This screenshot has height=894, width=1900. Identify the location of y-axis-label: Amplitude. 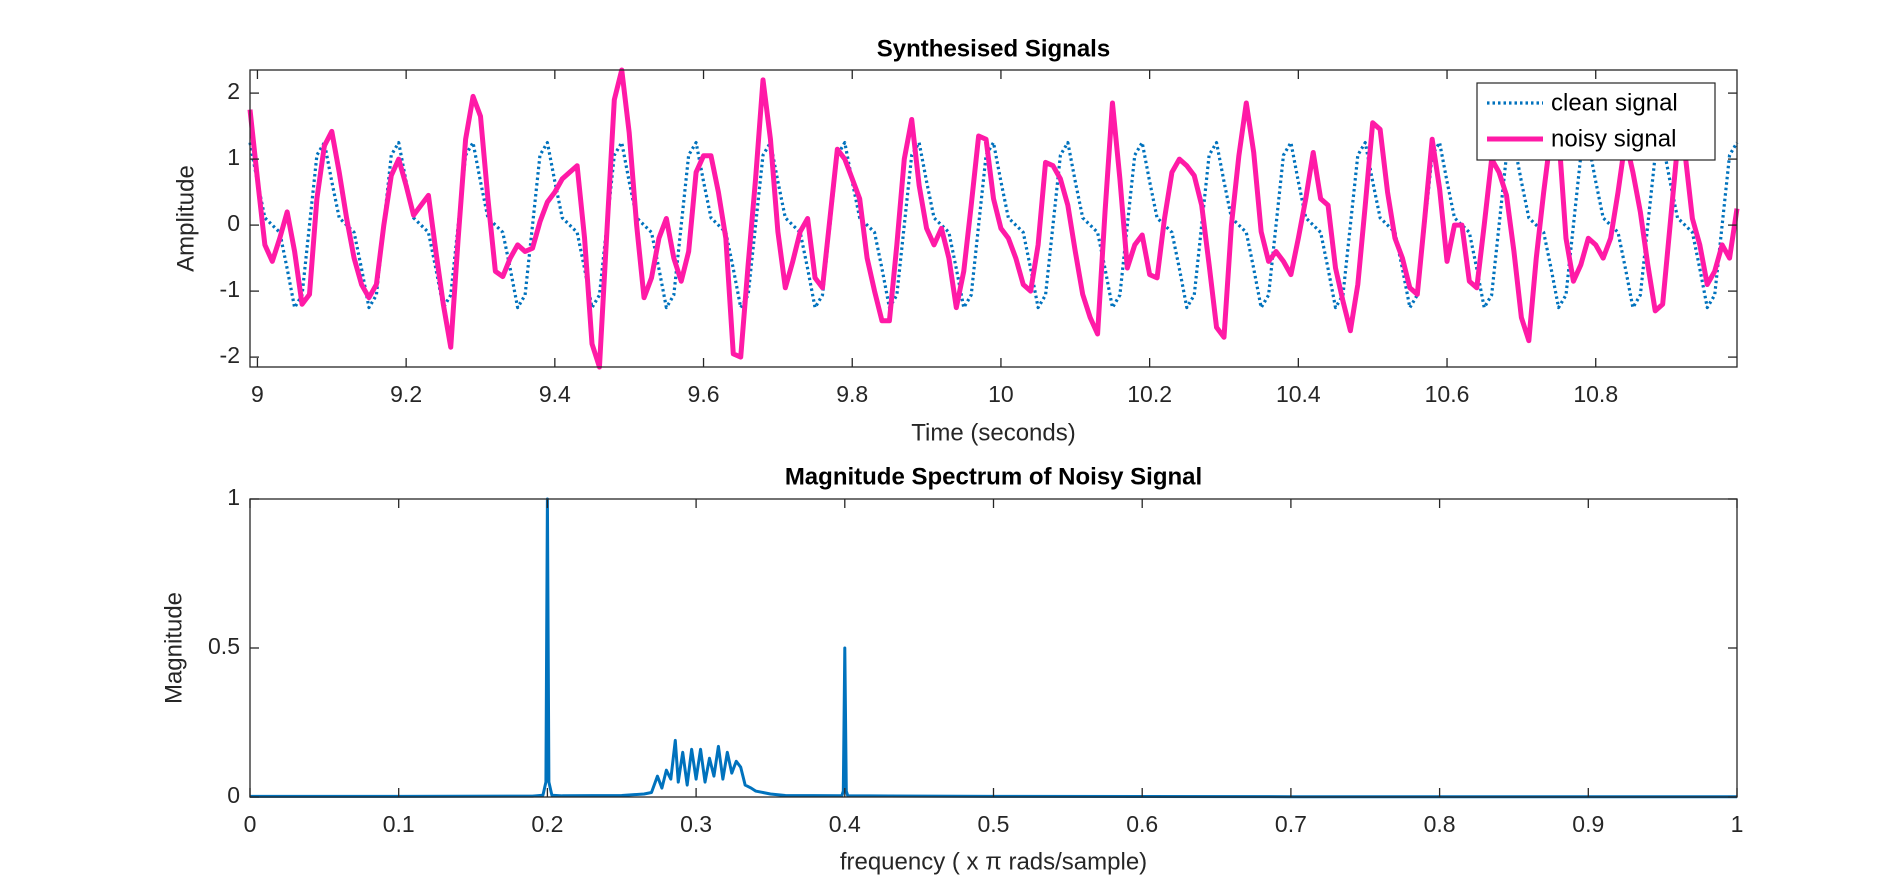
(185, 218).